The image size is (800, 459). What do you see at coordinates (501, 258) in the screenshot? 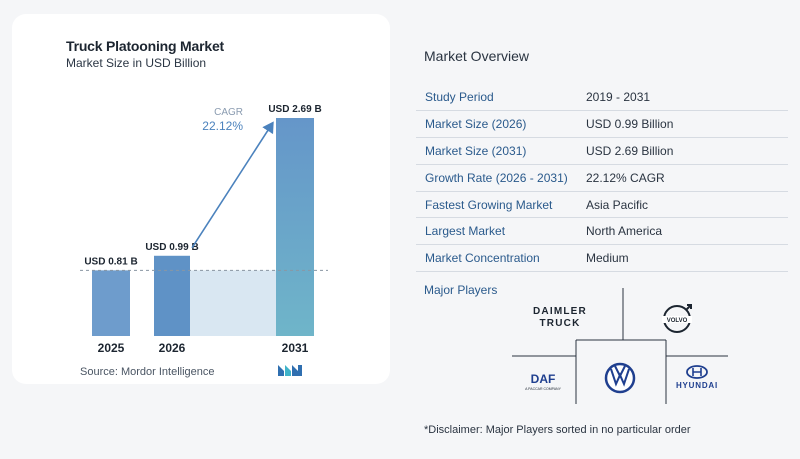
I see `overview-key: Market Concentration` at bounding box center [501, 258].